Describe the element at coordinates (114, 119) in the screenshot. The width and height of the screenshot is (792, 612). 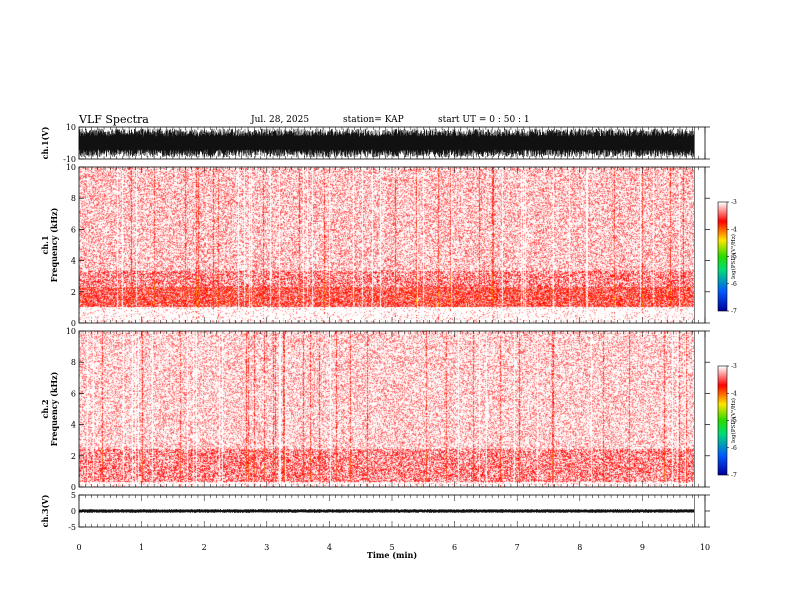
I see `chart-title: VLF Spectra` at that location.